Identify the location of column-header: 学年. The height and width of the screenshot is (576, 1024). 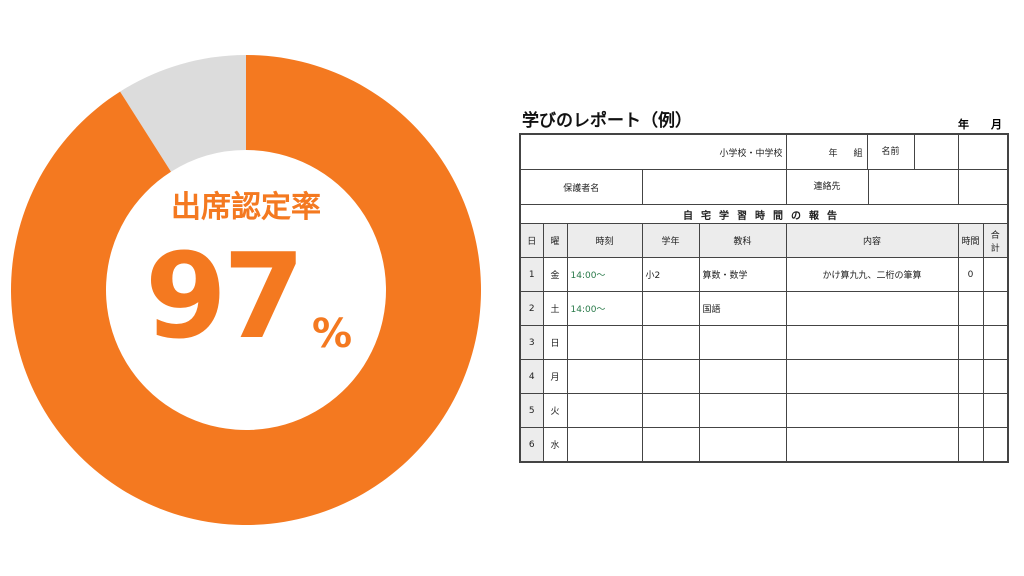
(670, 240).